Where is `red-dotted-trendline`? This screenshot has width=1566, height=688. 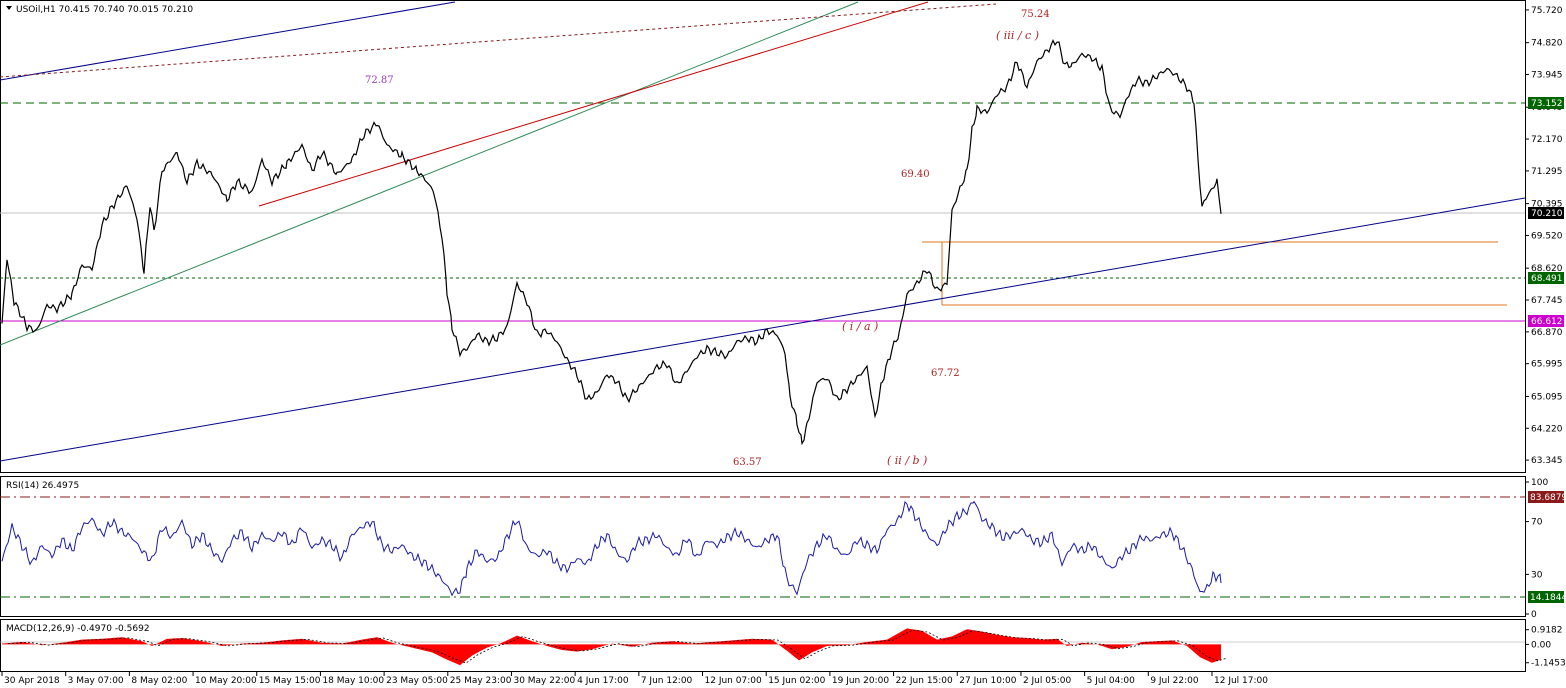
red-dotted-trendline is located at coordinates (498, 40).